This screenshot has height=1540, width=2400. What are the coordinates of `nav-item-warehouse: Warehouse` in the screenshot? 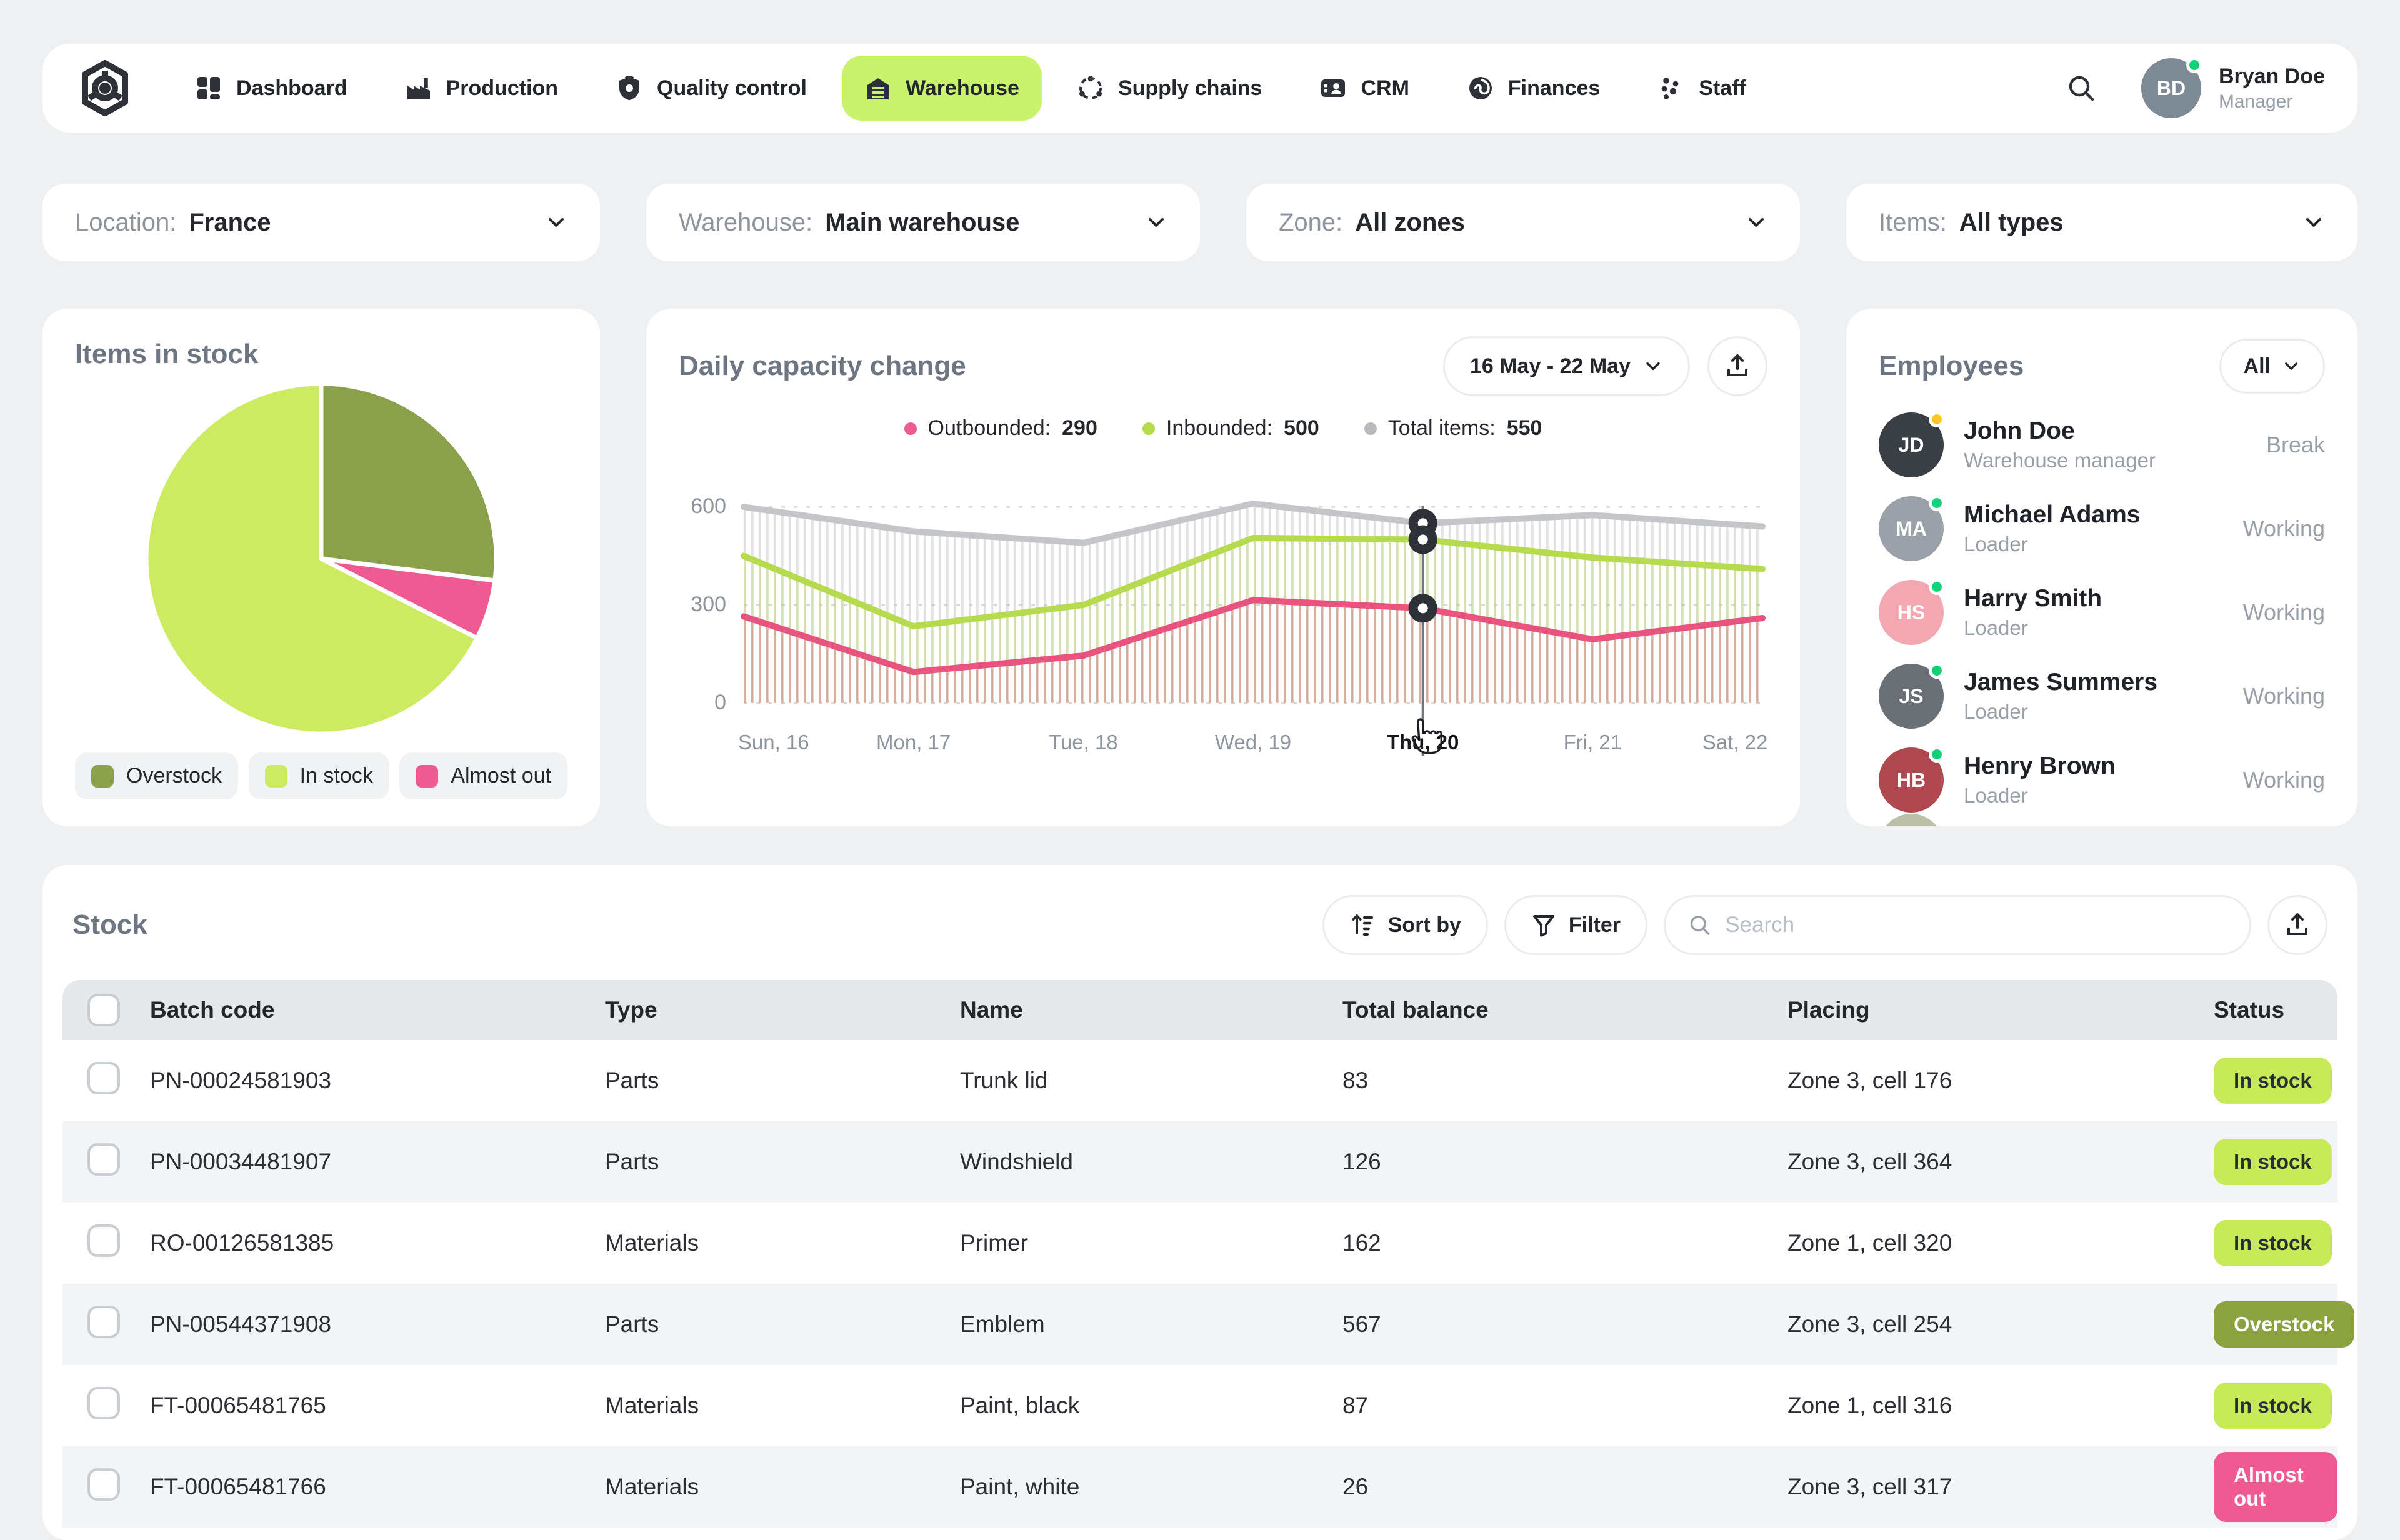 It's located at (941, 88).